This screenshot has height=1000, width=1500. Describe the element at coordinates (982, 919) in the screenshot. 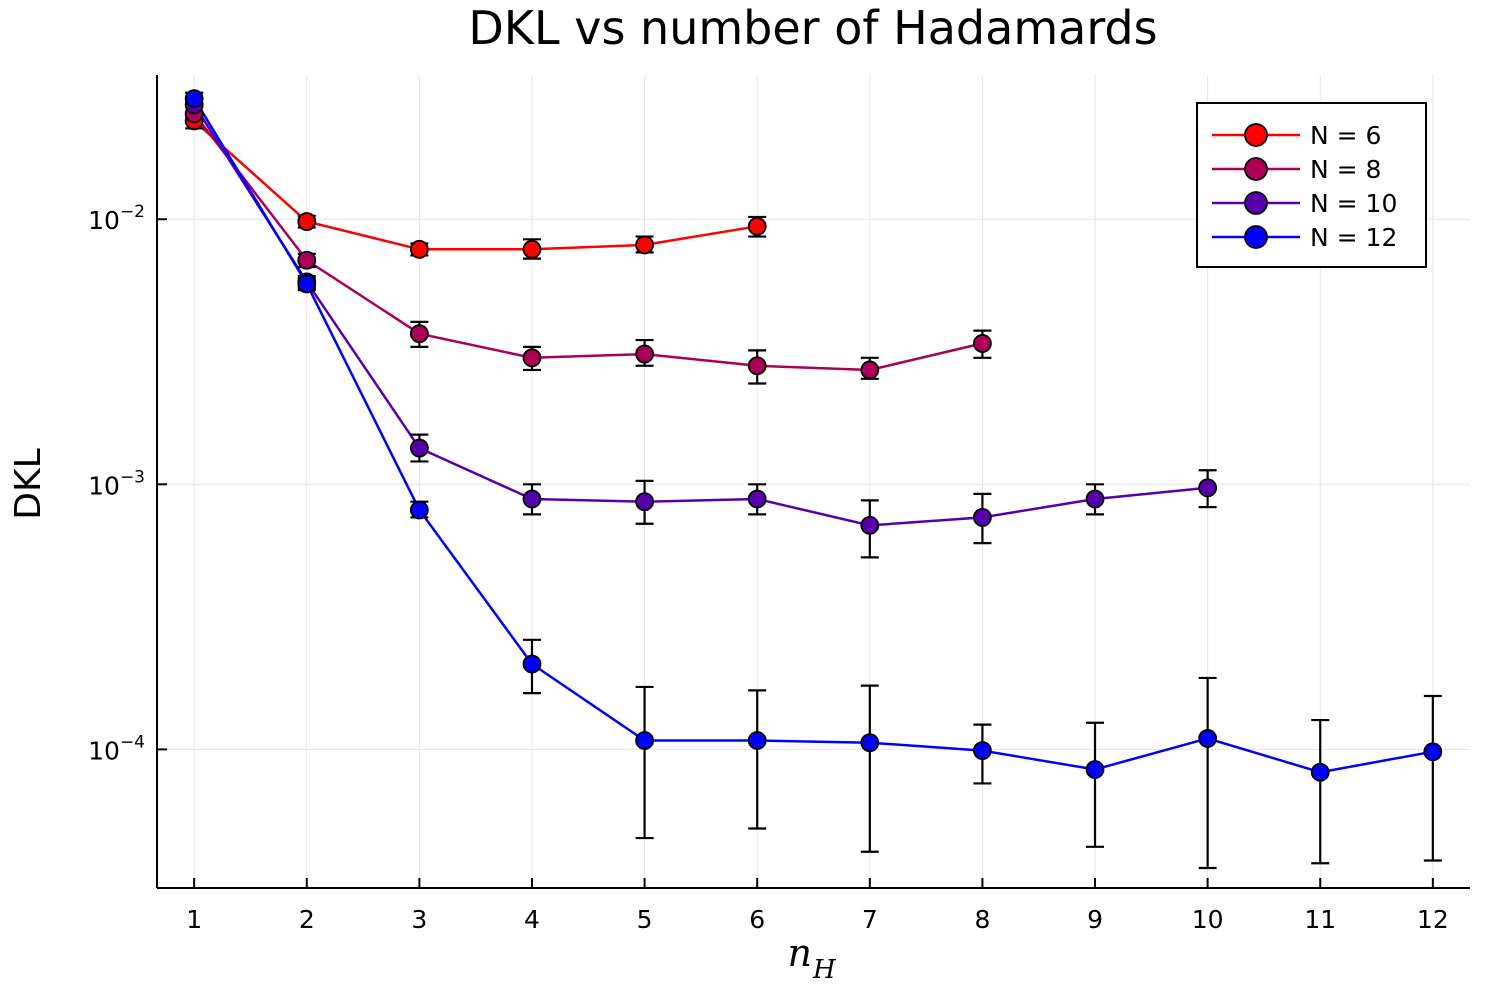

I see `x-tick-label-8: 8` at that location.